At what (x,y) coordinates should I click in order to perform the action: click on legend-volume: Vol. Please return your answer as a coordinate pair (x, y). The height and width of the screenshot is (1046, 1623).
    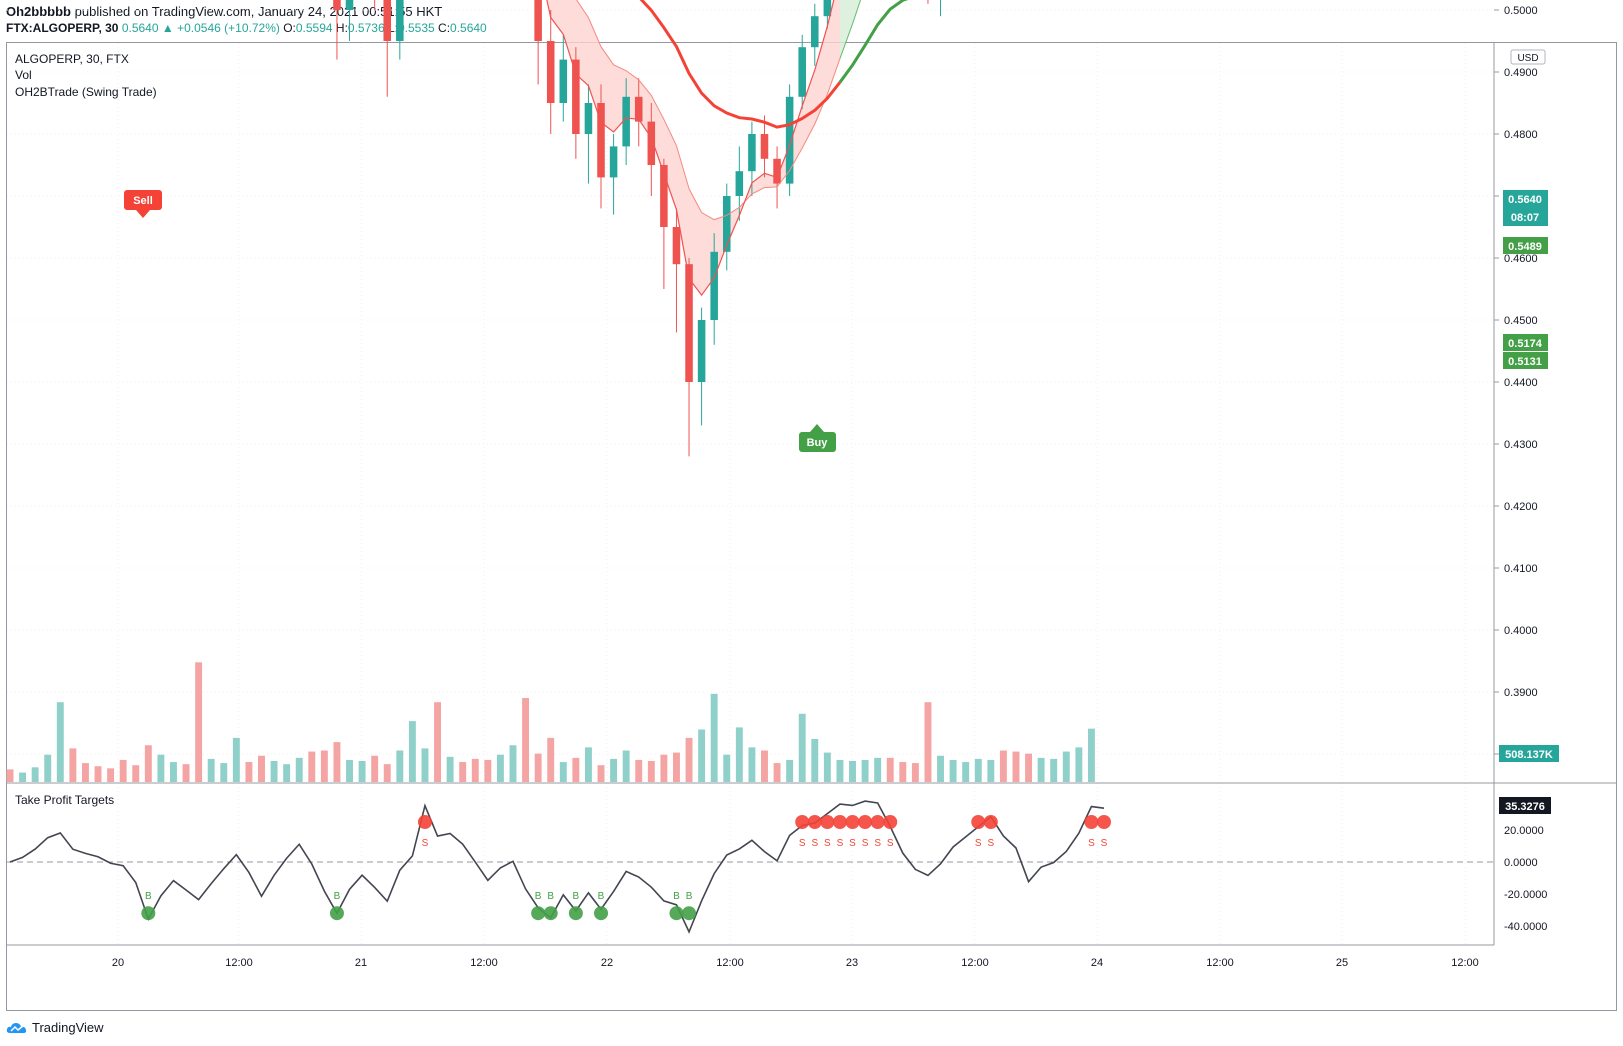
    Looking at the image, I should click on (23, 75).